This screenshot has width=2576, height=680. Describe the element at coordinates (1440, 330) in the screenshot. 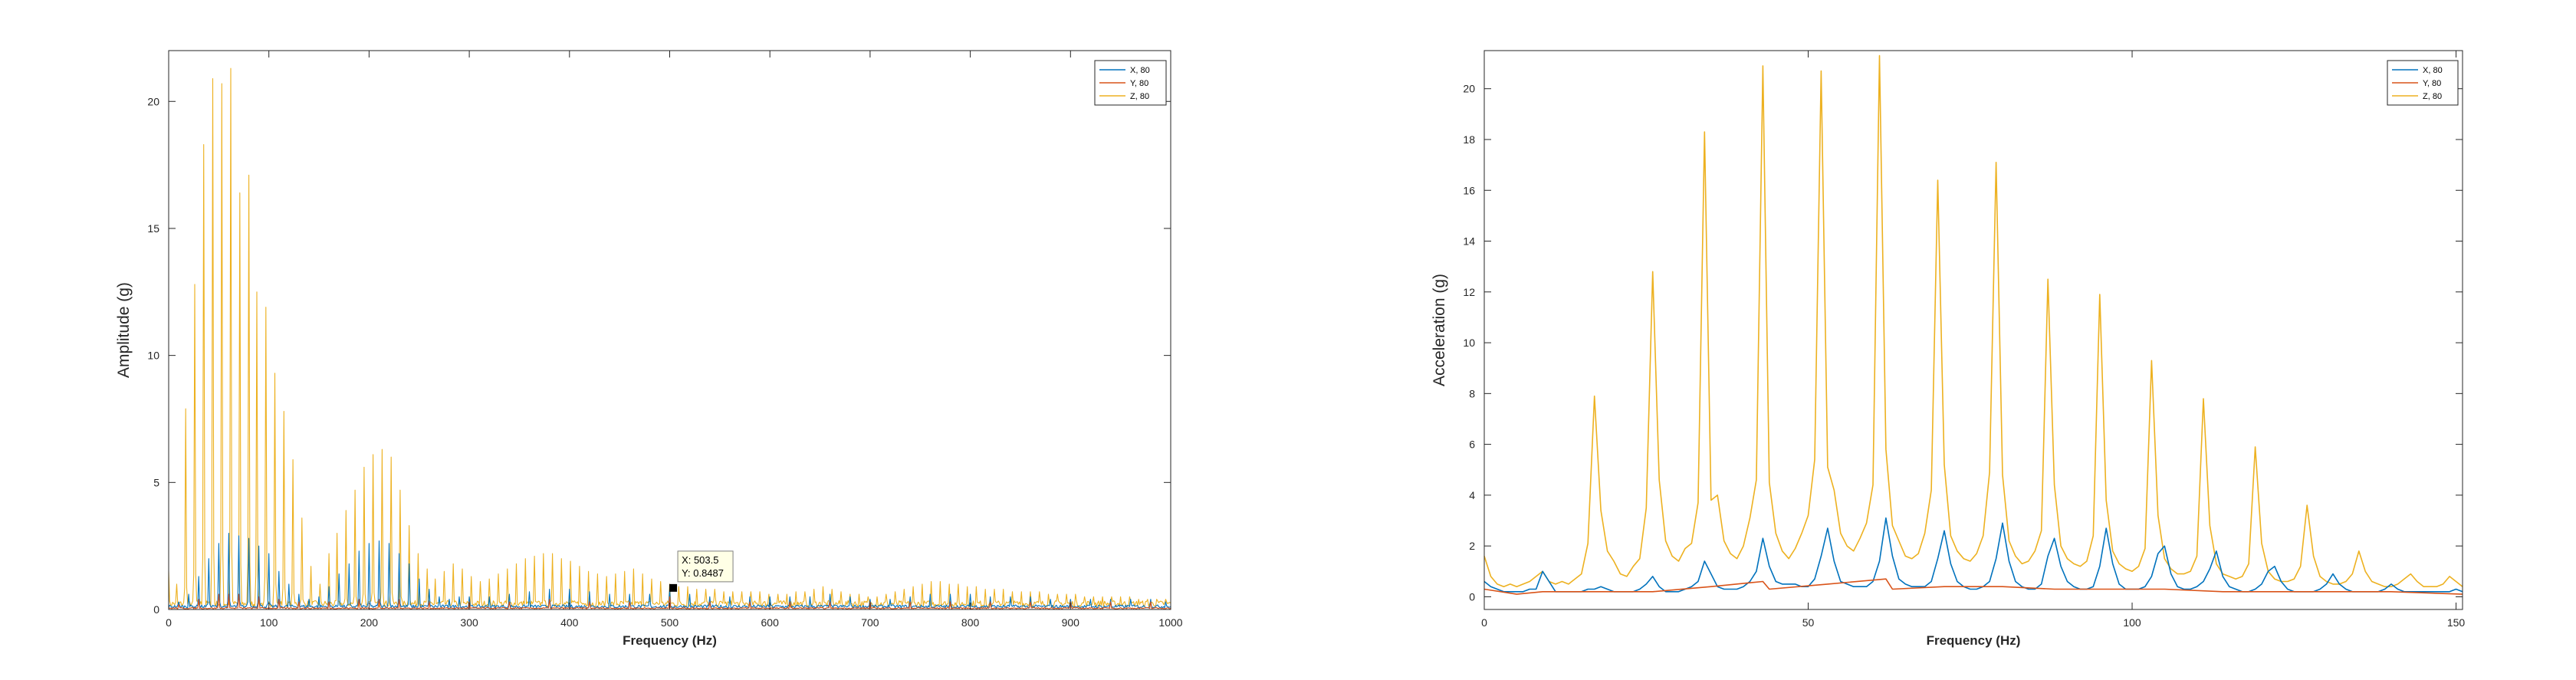

I see `acceleration-y-axis-label: Acceleration (g)` at that location.